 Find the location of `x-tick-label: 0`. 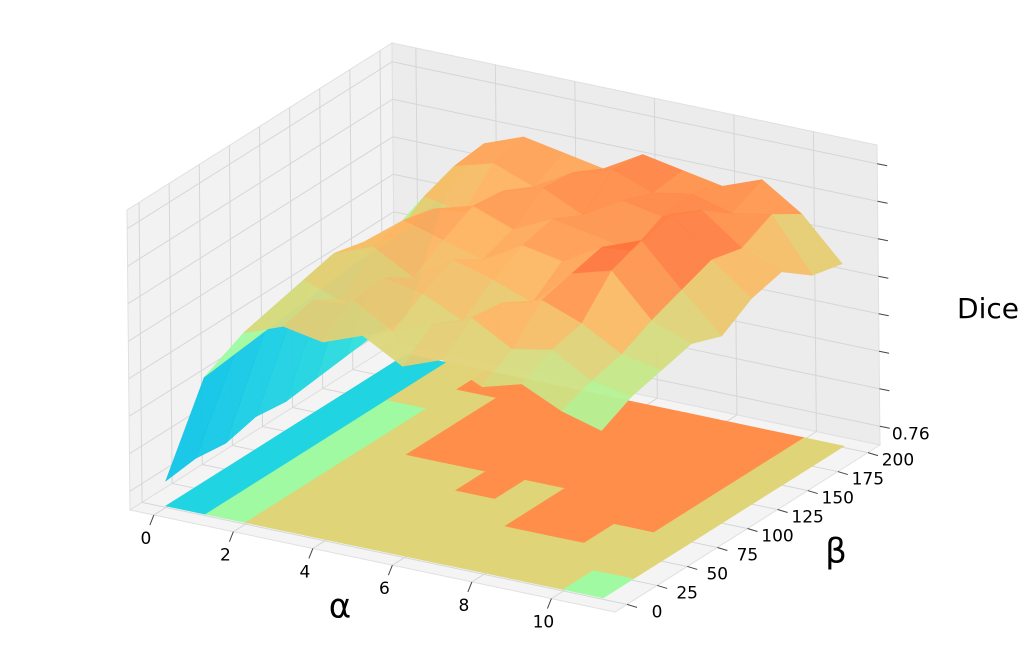

x-tick-label: 0 is located at coordinates (145, 539).